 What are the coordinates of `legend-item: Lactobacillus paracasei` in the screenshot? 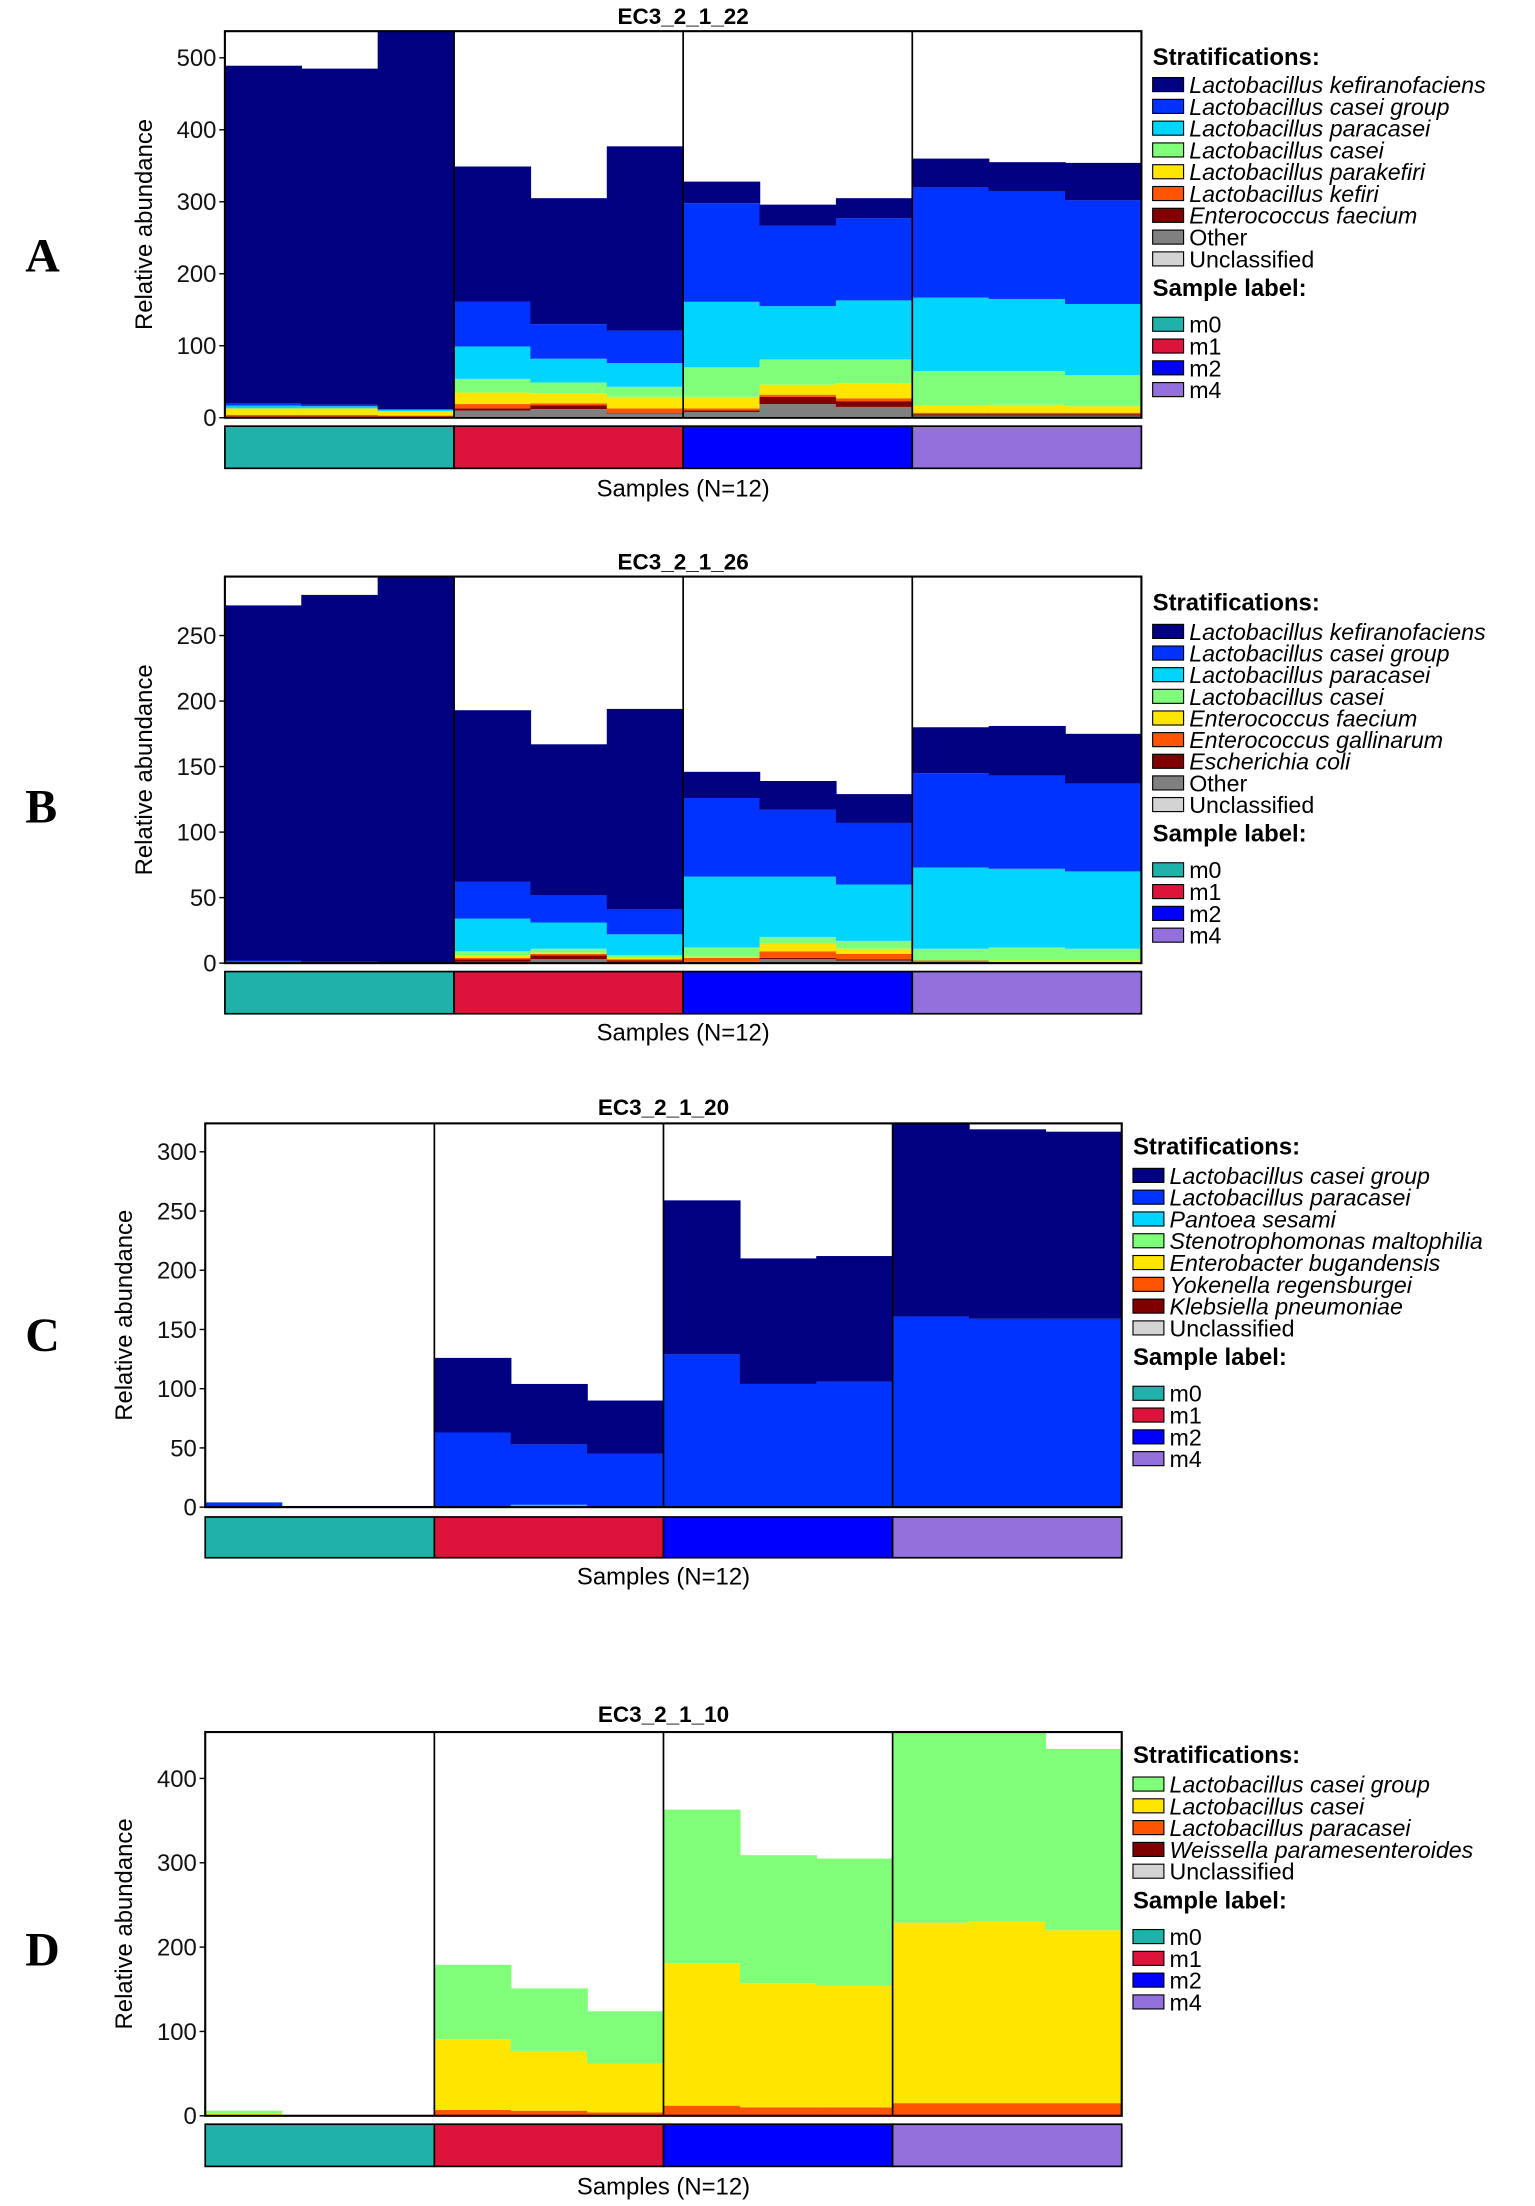 It's located at (1310, 129).